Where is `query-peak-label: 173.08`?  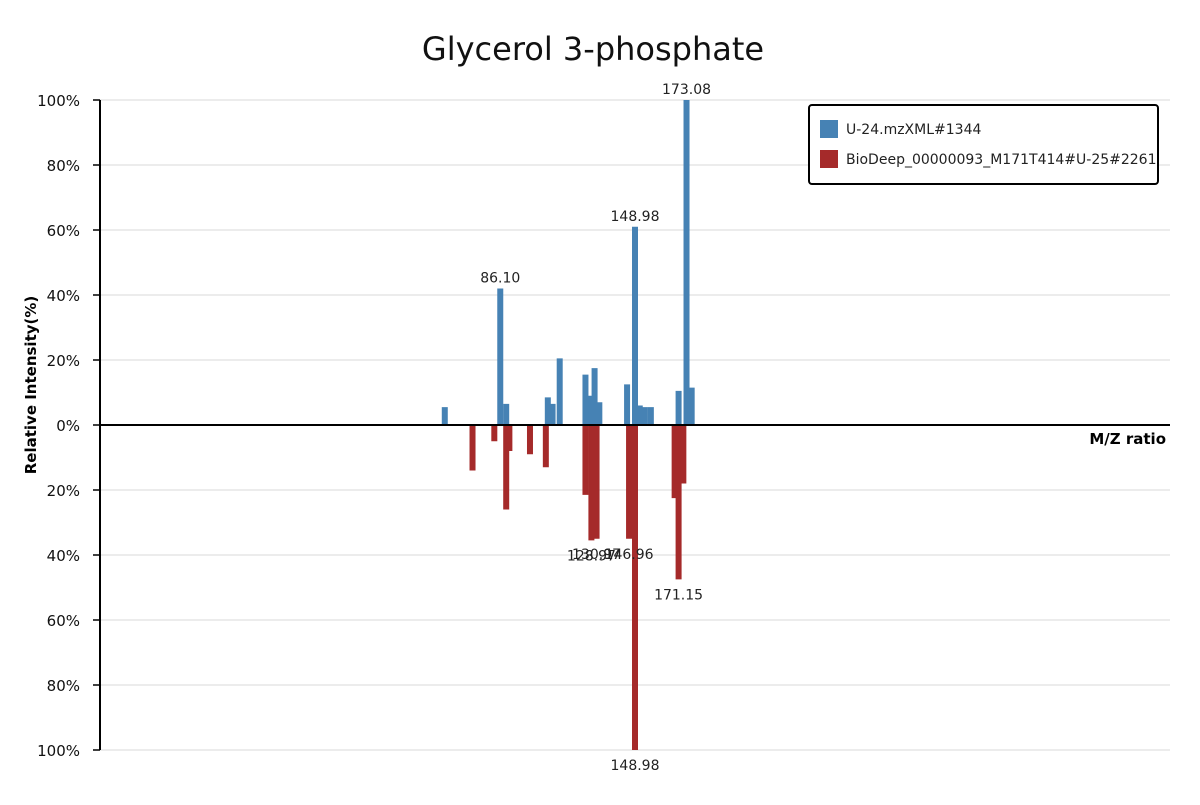
query-peak-label: 173.08 is located at coordinates (686, 90).